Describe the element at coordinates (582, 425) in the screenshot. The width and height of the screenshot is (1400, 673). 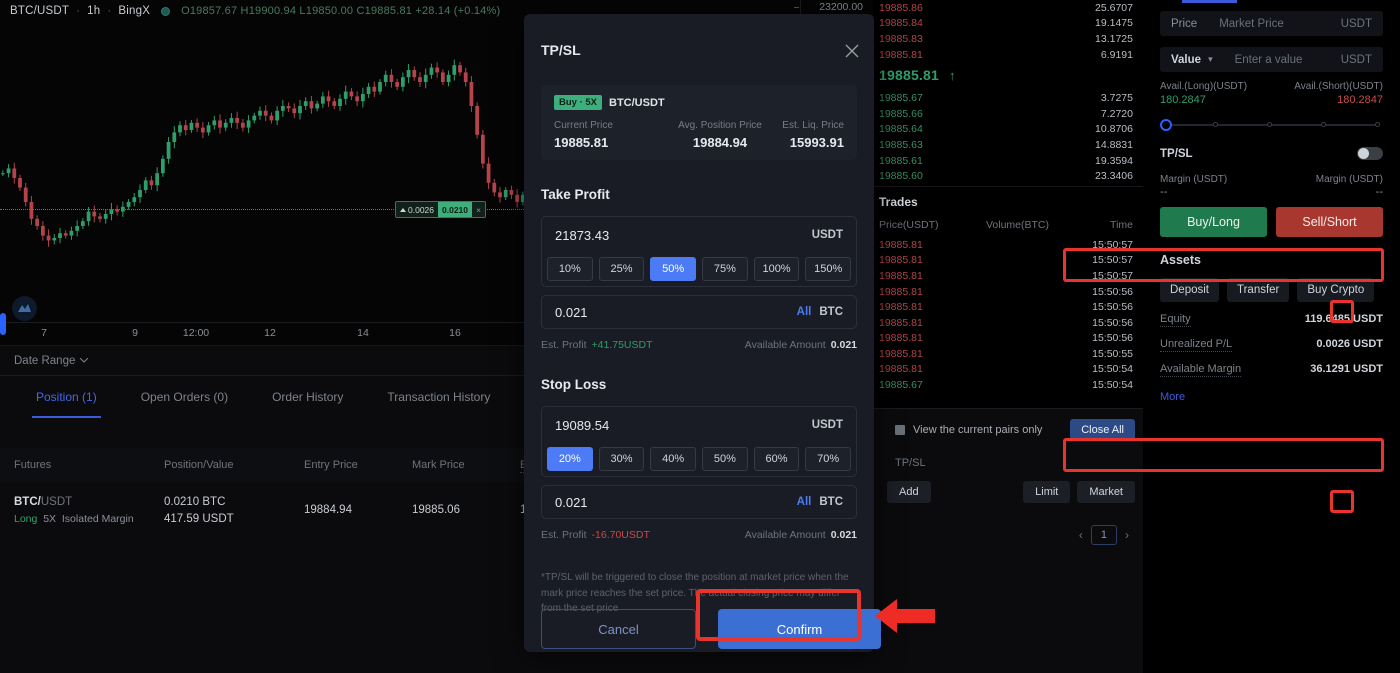
I see `stop-loss-price-input: 19089.54` at that location.